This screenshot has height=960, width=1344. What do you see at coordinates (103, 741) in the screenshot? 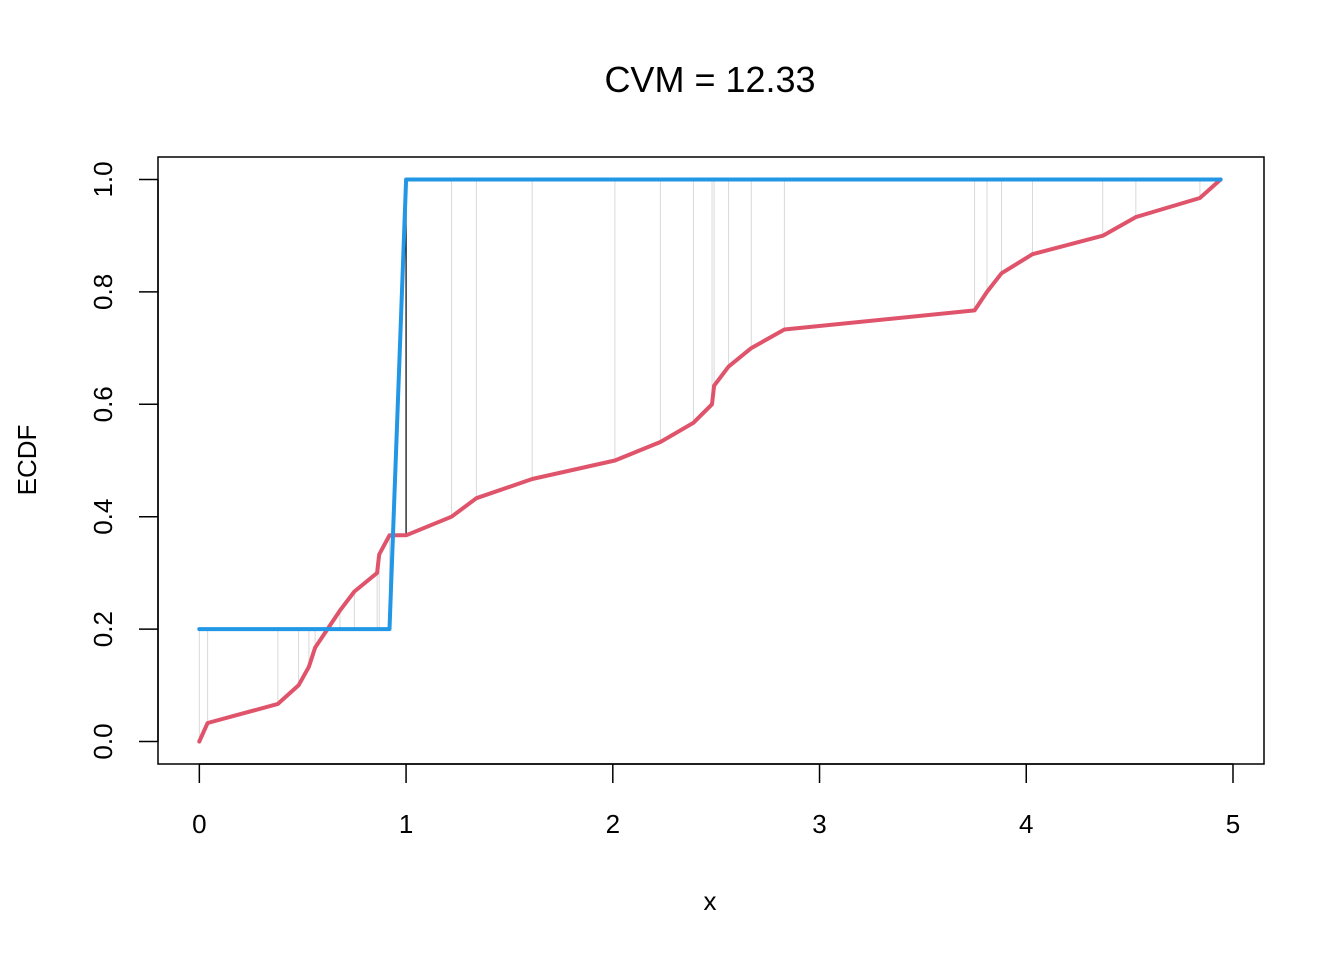
I see `y-tick-label: 0.0` at bounding box center [103, 741].